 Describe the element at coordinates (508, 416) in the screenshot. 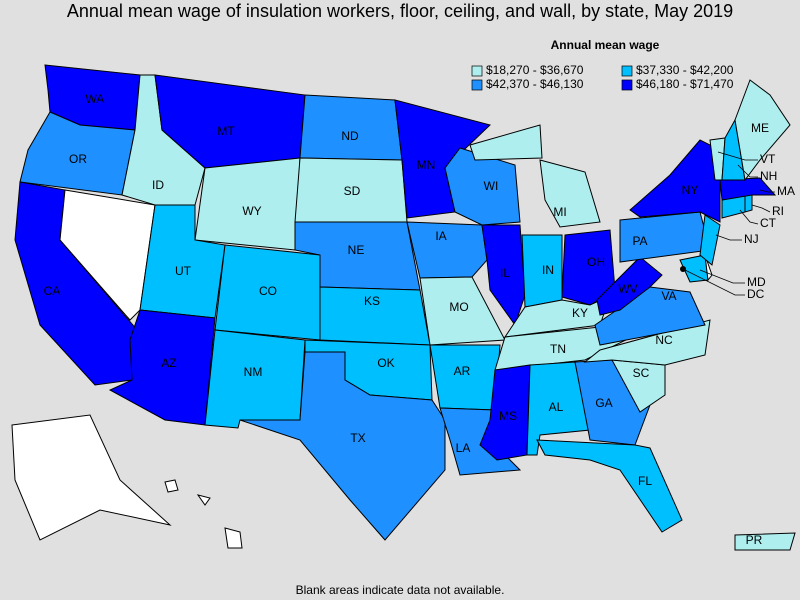

I see `state-label: MS` at that location.